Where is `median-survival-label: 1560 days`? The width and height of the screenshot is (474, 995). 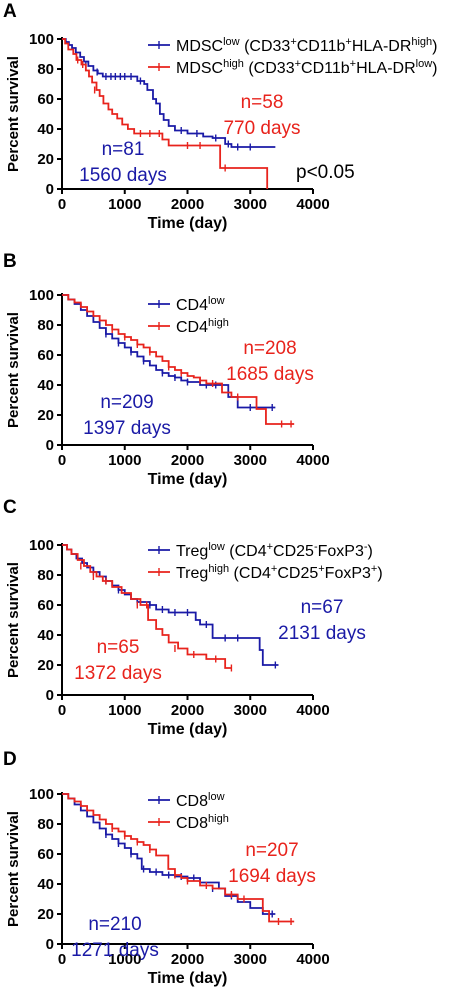 median-survival-label: 1560 days is located at coordinates (123, 175).